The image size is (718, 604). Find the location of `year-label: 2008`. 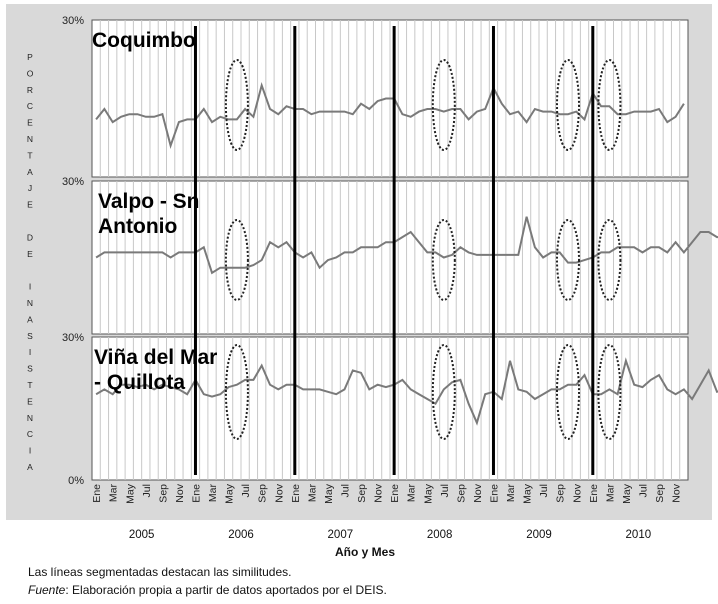

year-label: 2008 is located at coordinates (440, 535).